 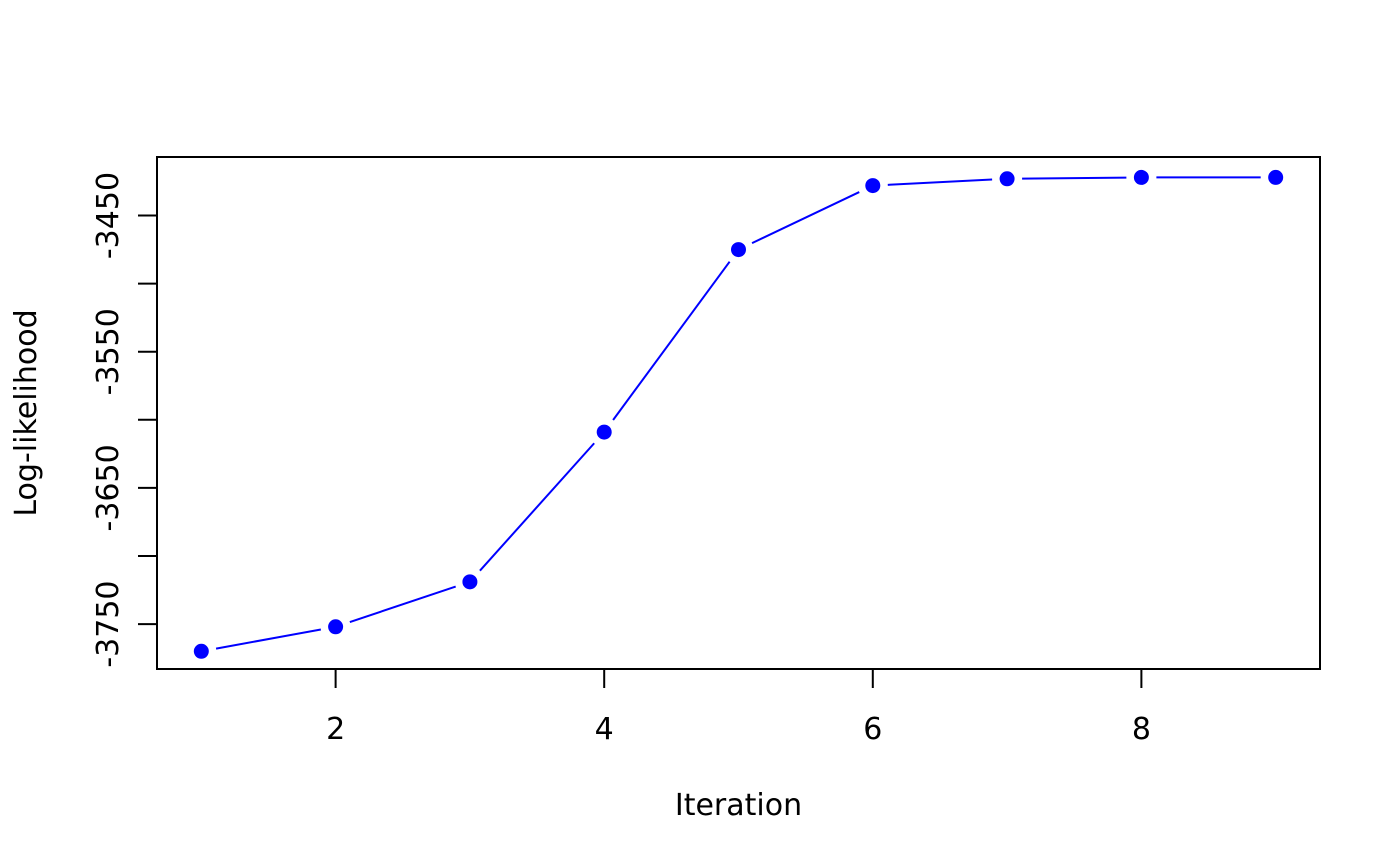 What do you see at coordinates (108, 623) in the screenshot?
I see `y-tick-label: -3750` at bounding box center [108, 623].